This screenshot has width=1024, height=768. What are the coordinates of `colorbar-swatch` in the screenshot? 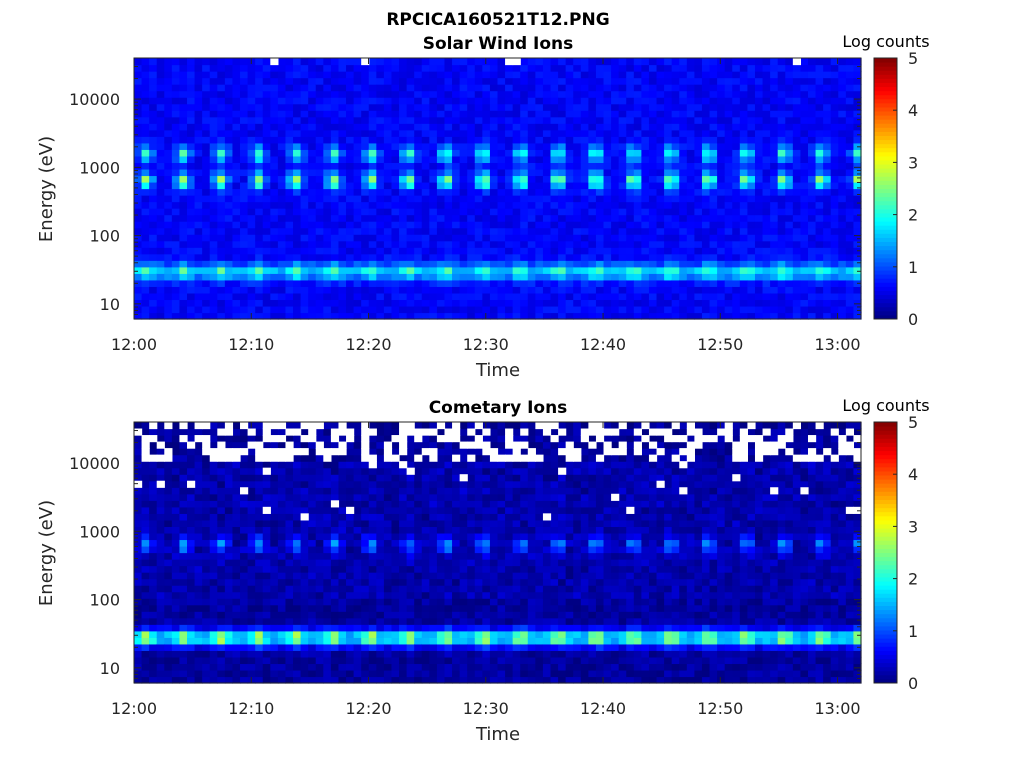 It's located at (885, 174).